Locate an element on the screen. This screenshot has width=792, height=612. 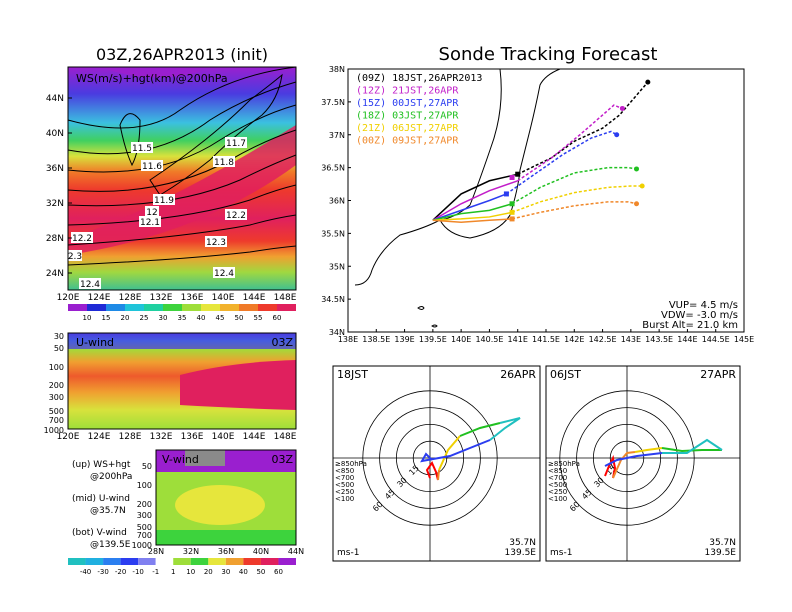
lat-tick-label: 38N is located at coordinates (337, 69).